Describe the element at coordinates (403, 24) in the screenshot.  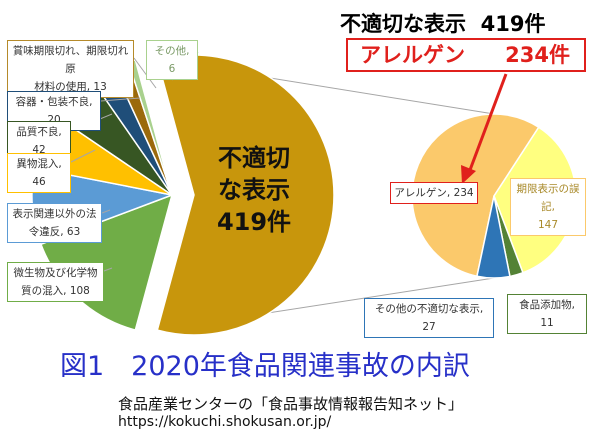
I see `header-total-label: 不適切な表示` at that location.